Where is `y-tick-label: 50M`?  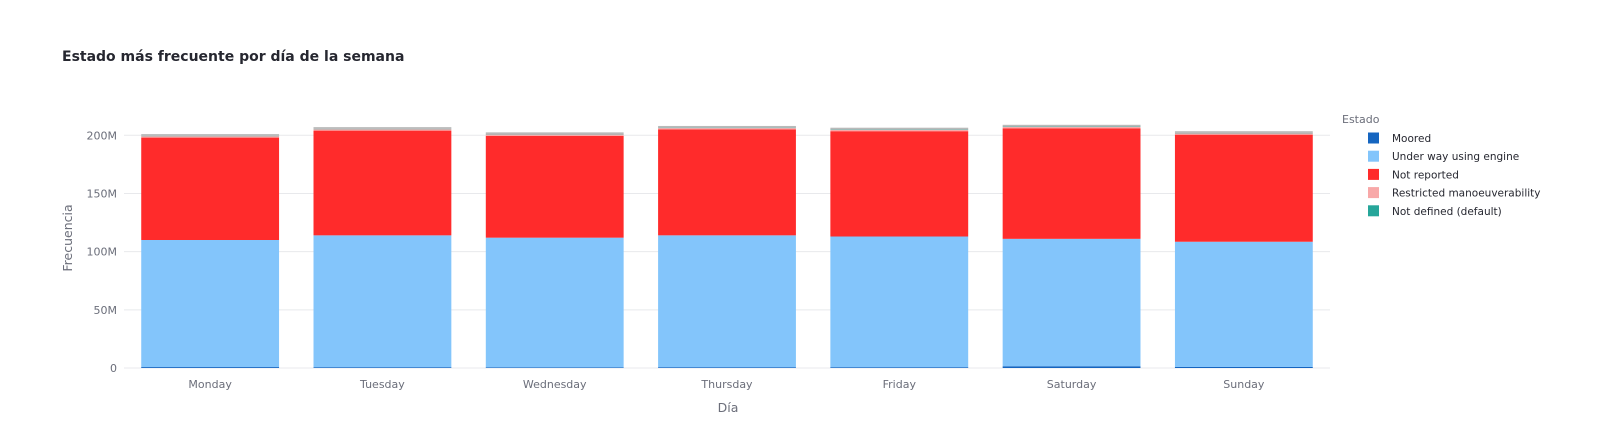 y-tick-label: 50M is located at coordinates (106, 310).